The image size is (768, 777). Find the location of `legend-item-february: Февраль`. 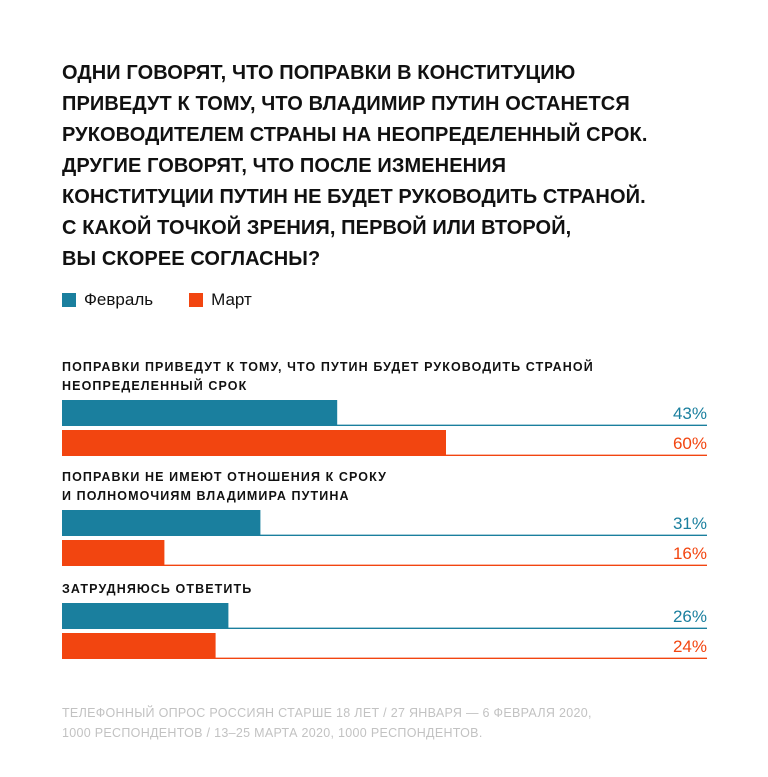

legend-item-february: Февраль is located at coordinates (107, 300).